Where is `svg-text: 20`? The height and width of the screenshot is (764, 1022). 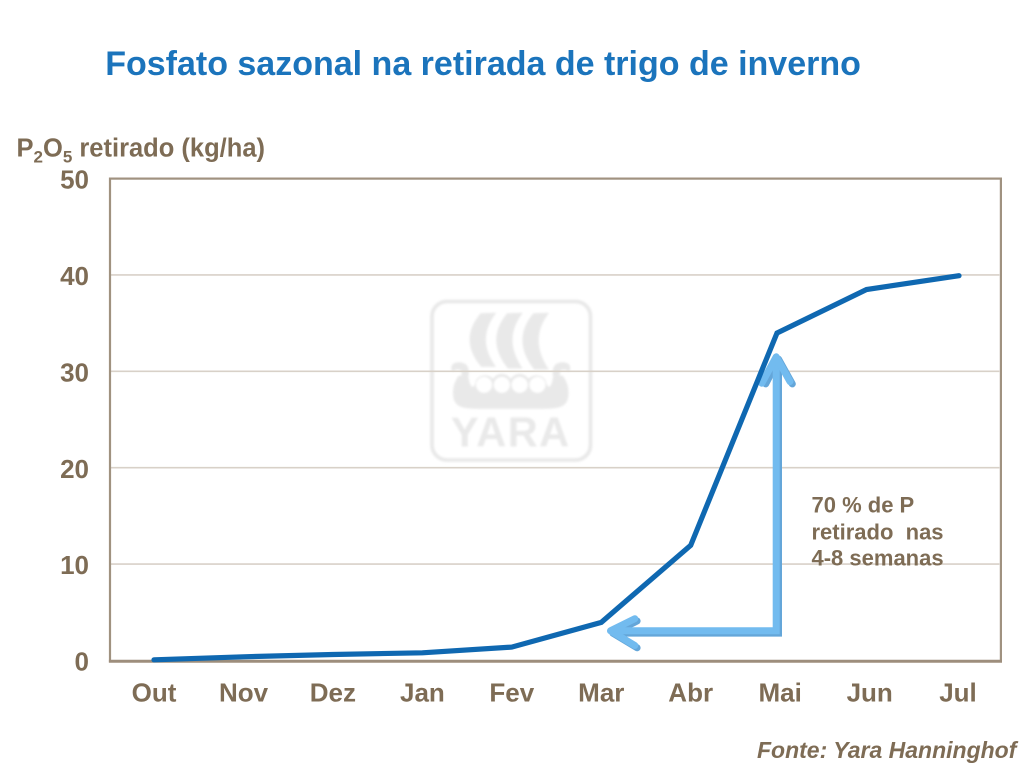
svg-text: 20 is located at coordinates (74, 469).